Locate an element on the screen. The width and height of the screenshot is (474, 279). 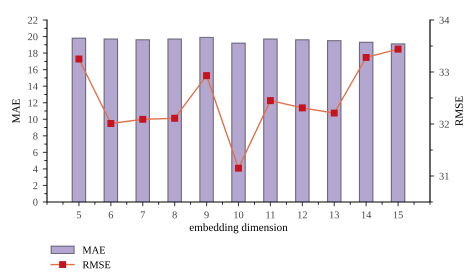
x-tick-label: 7 is located at coordinates (143, 214).